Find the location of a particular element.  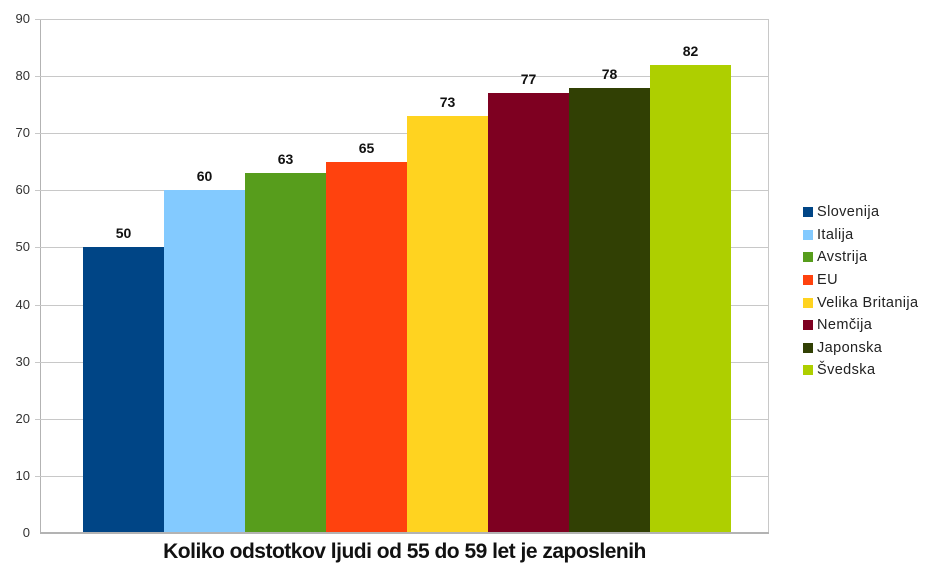

y-tick-label: 80 is located at coordinates (22, 76).